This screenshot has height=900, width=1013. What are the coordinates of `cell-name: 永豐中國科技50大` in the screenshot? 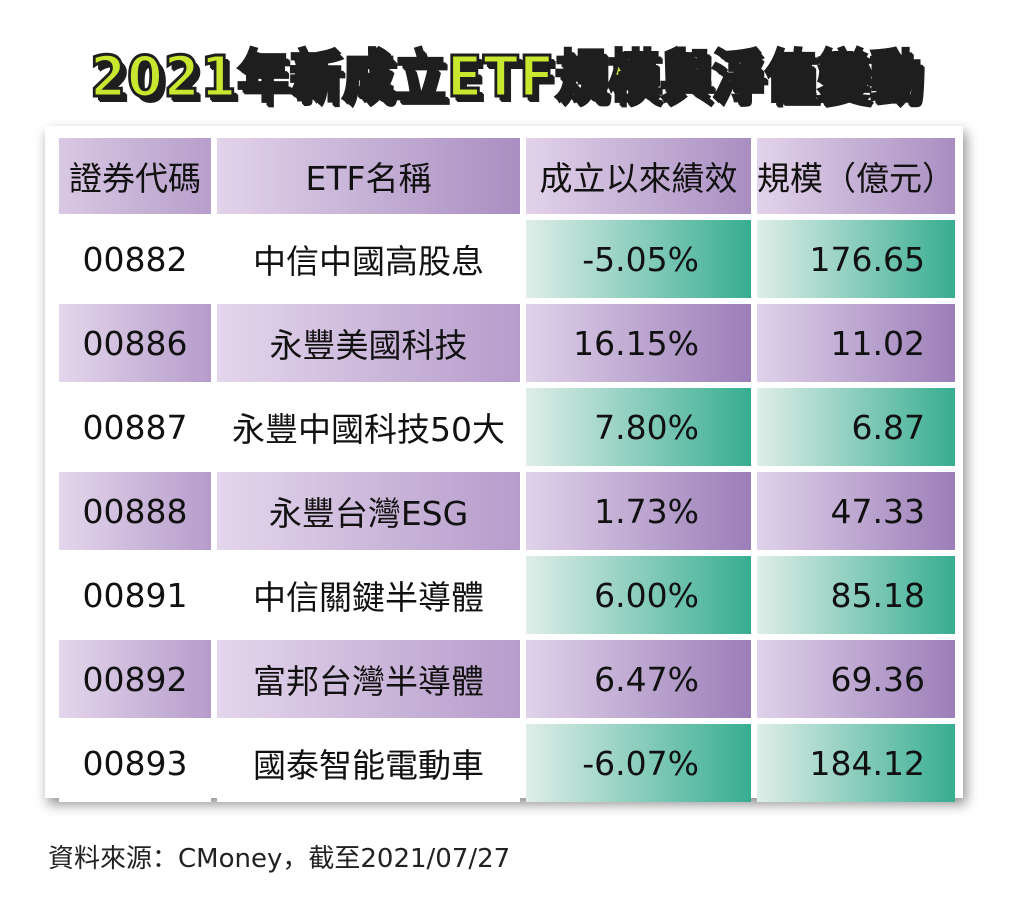 It's located at (368, 427).